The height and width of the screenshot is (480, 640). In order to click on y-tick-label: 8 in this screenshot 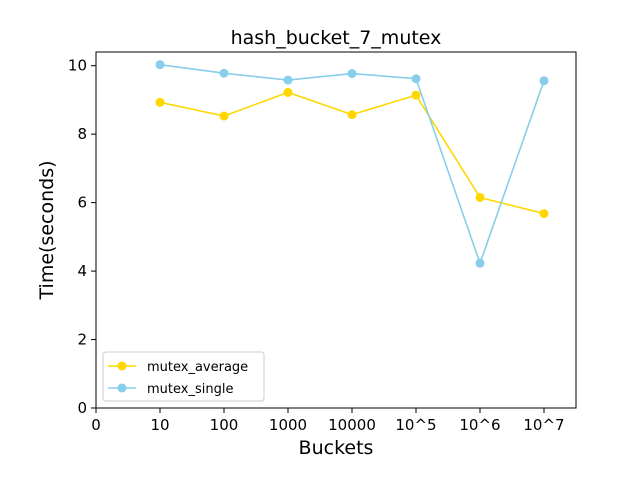, I will do `click(82, 134)`.